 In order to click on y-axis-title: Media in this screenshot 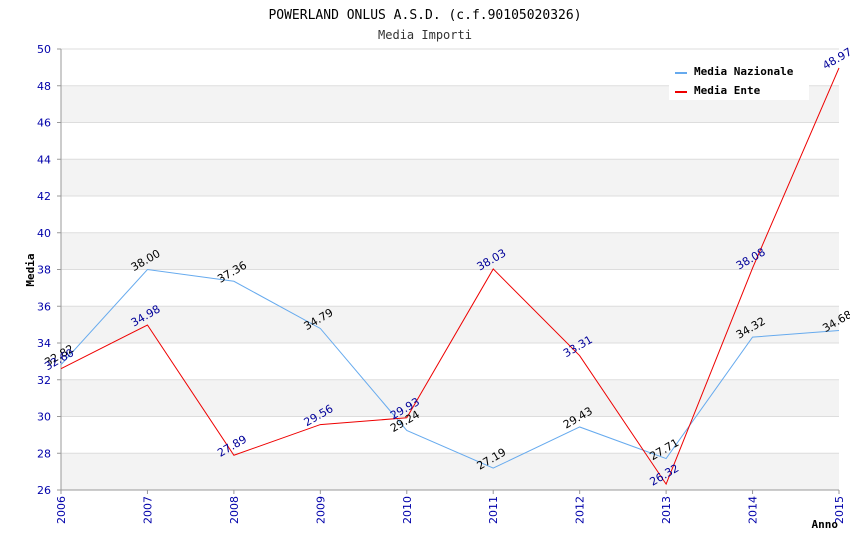, I will do `click(30, 269)`.